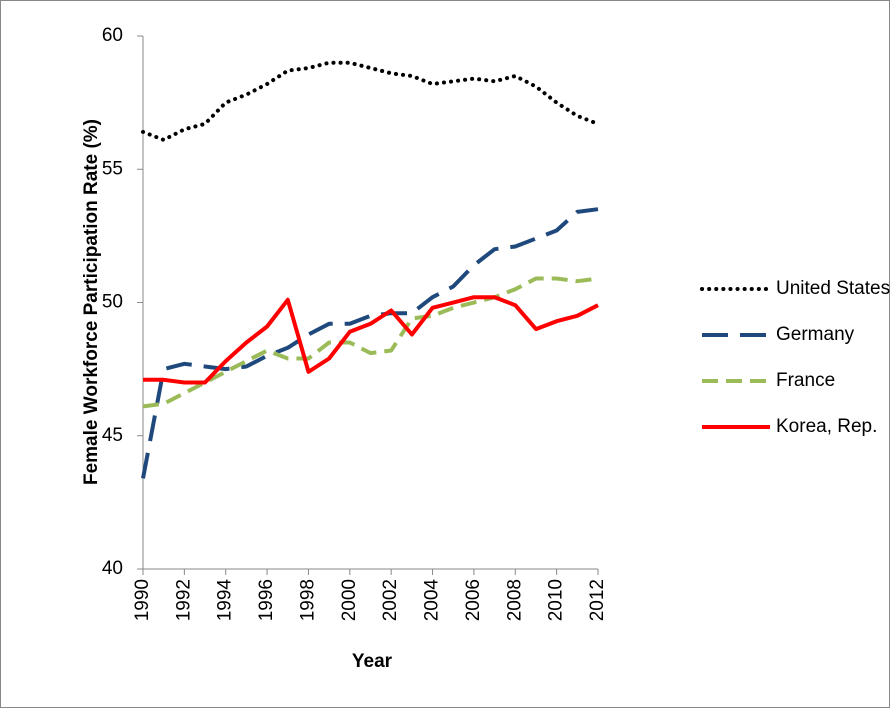  Describe the element at coordinates (112, 168) in the screenshot. I see `y-tick-label: 55` at that location.